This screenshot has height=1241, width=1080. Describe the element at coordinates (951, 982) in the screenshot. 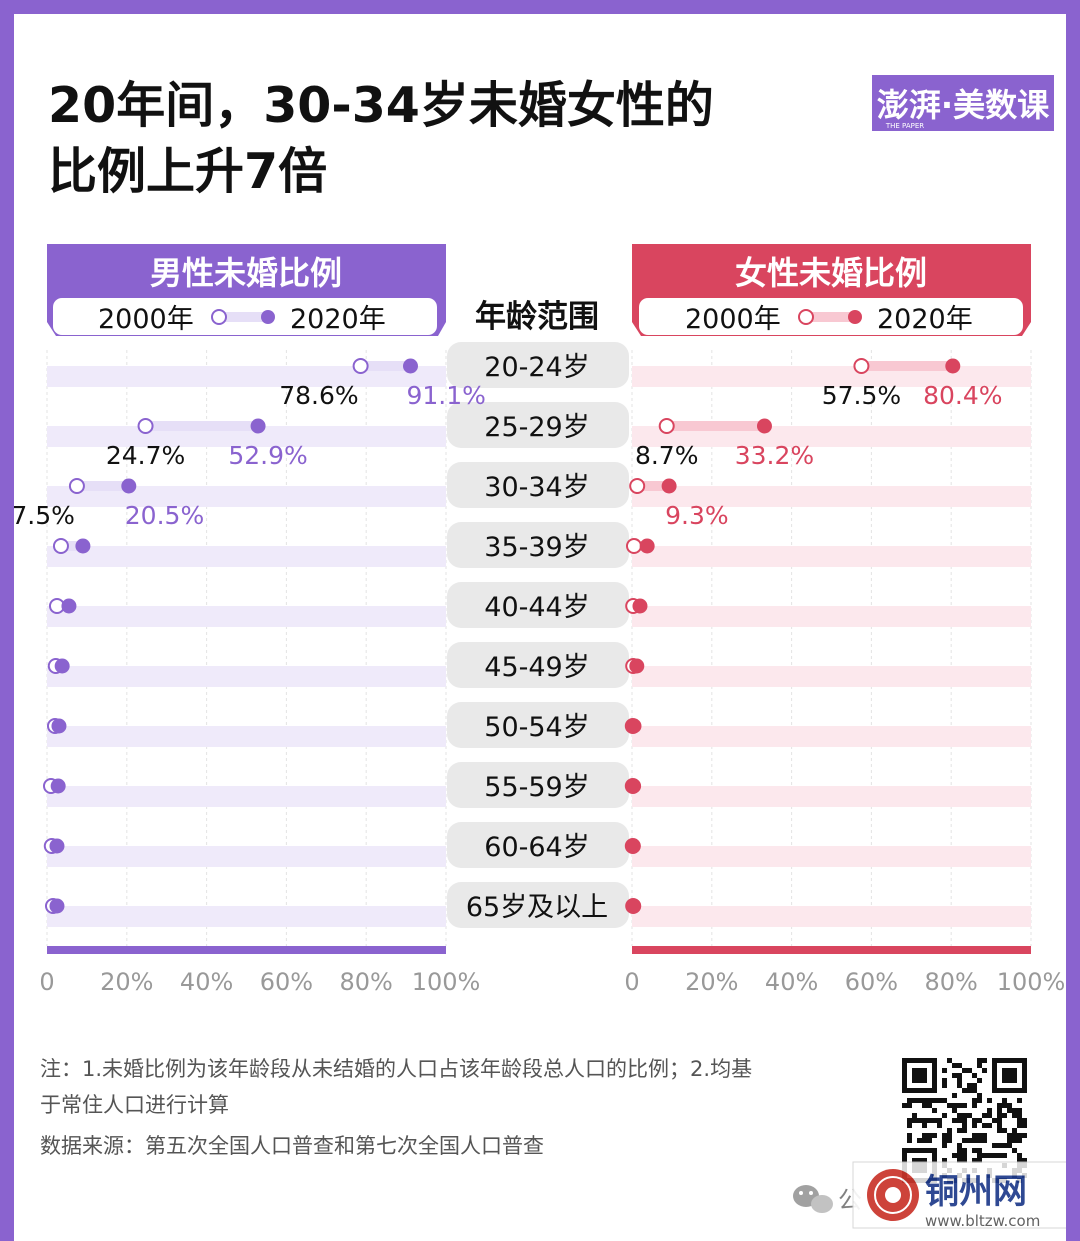

I see `x-tick-label: 80%` at that location.